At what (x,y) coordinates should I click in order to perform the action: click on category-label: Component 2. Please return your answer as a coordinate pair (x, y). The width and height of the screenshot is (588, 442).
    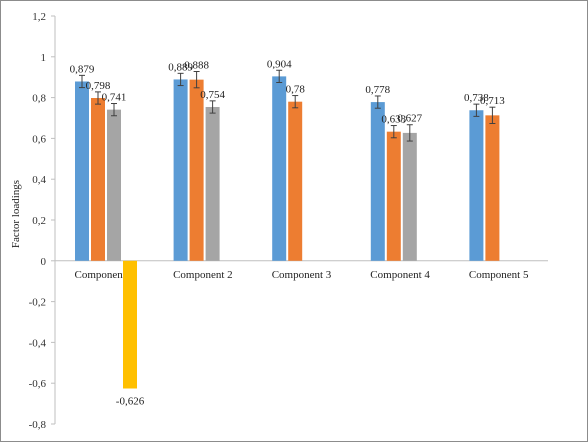
    Looking at the image, I should click on (203, 275).